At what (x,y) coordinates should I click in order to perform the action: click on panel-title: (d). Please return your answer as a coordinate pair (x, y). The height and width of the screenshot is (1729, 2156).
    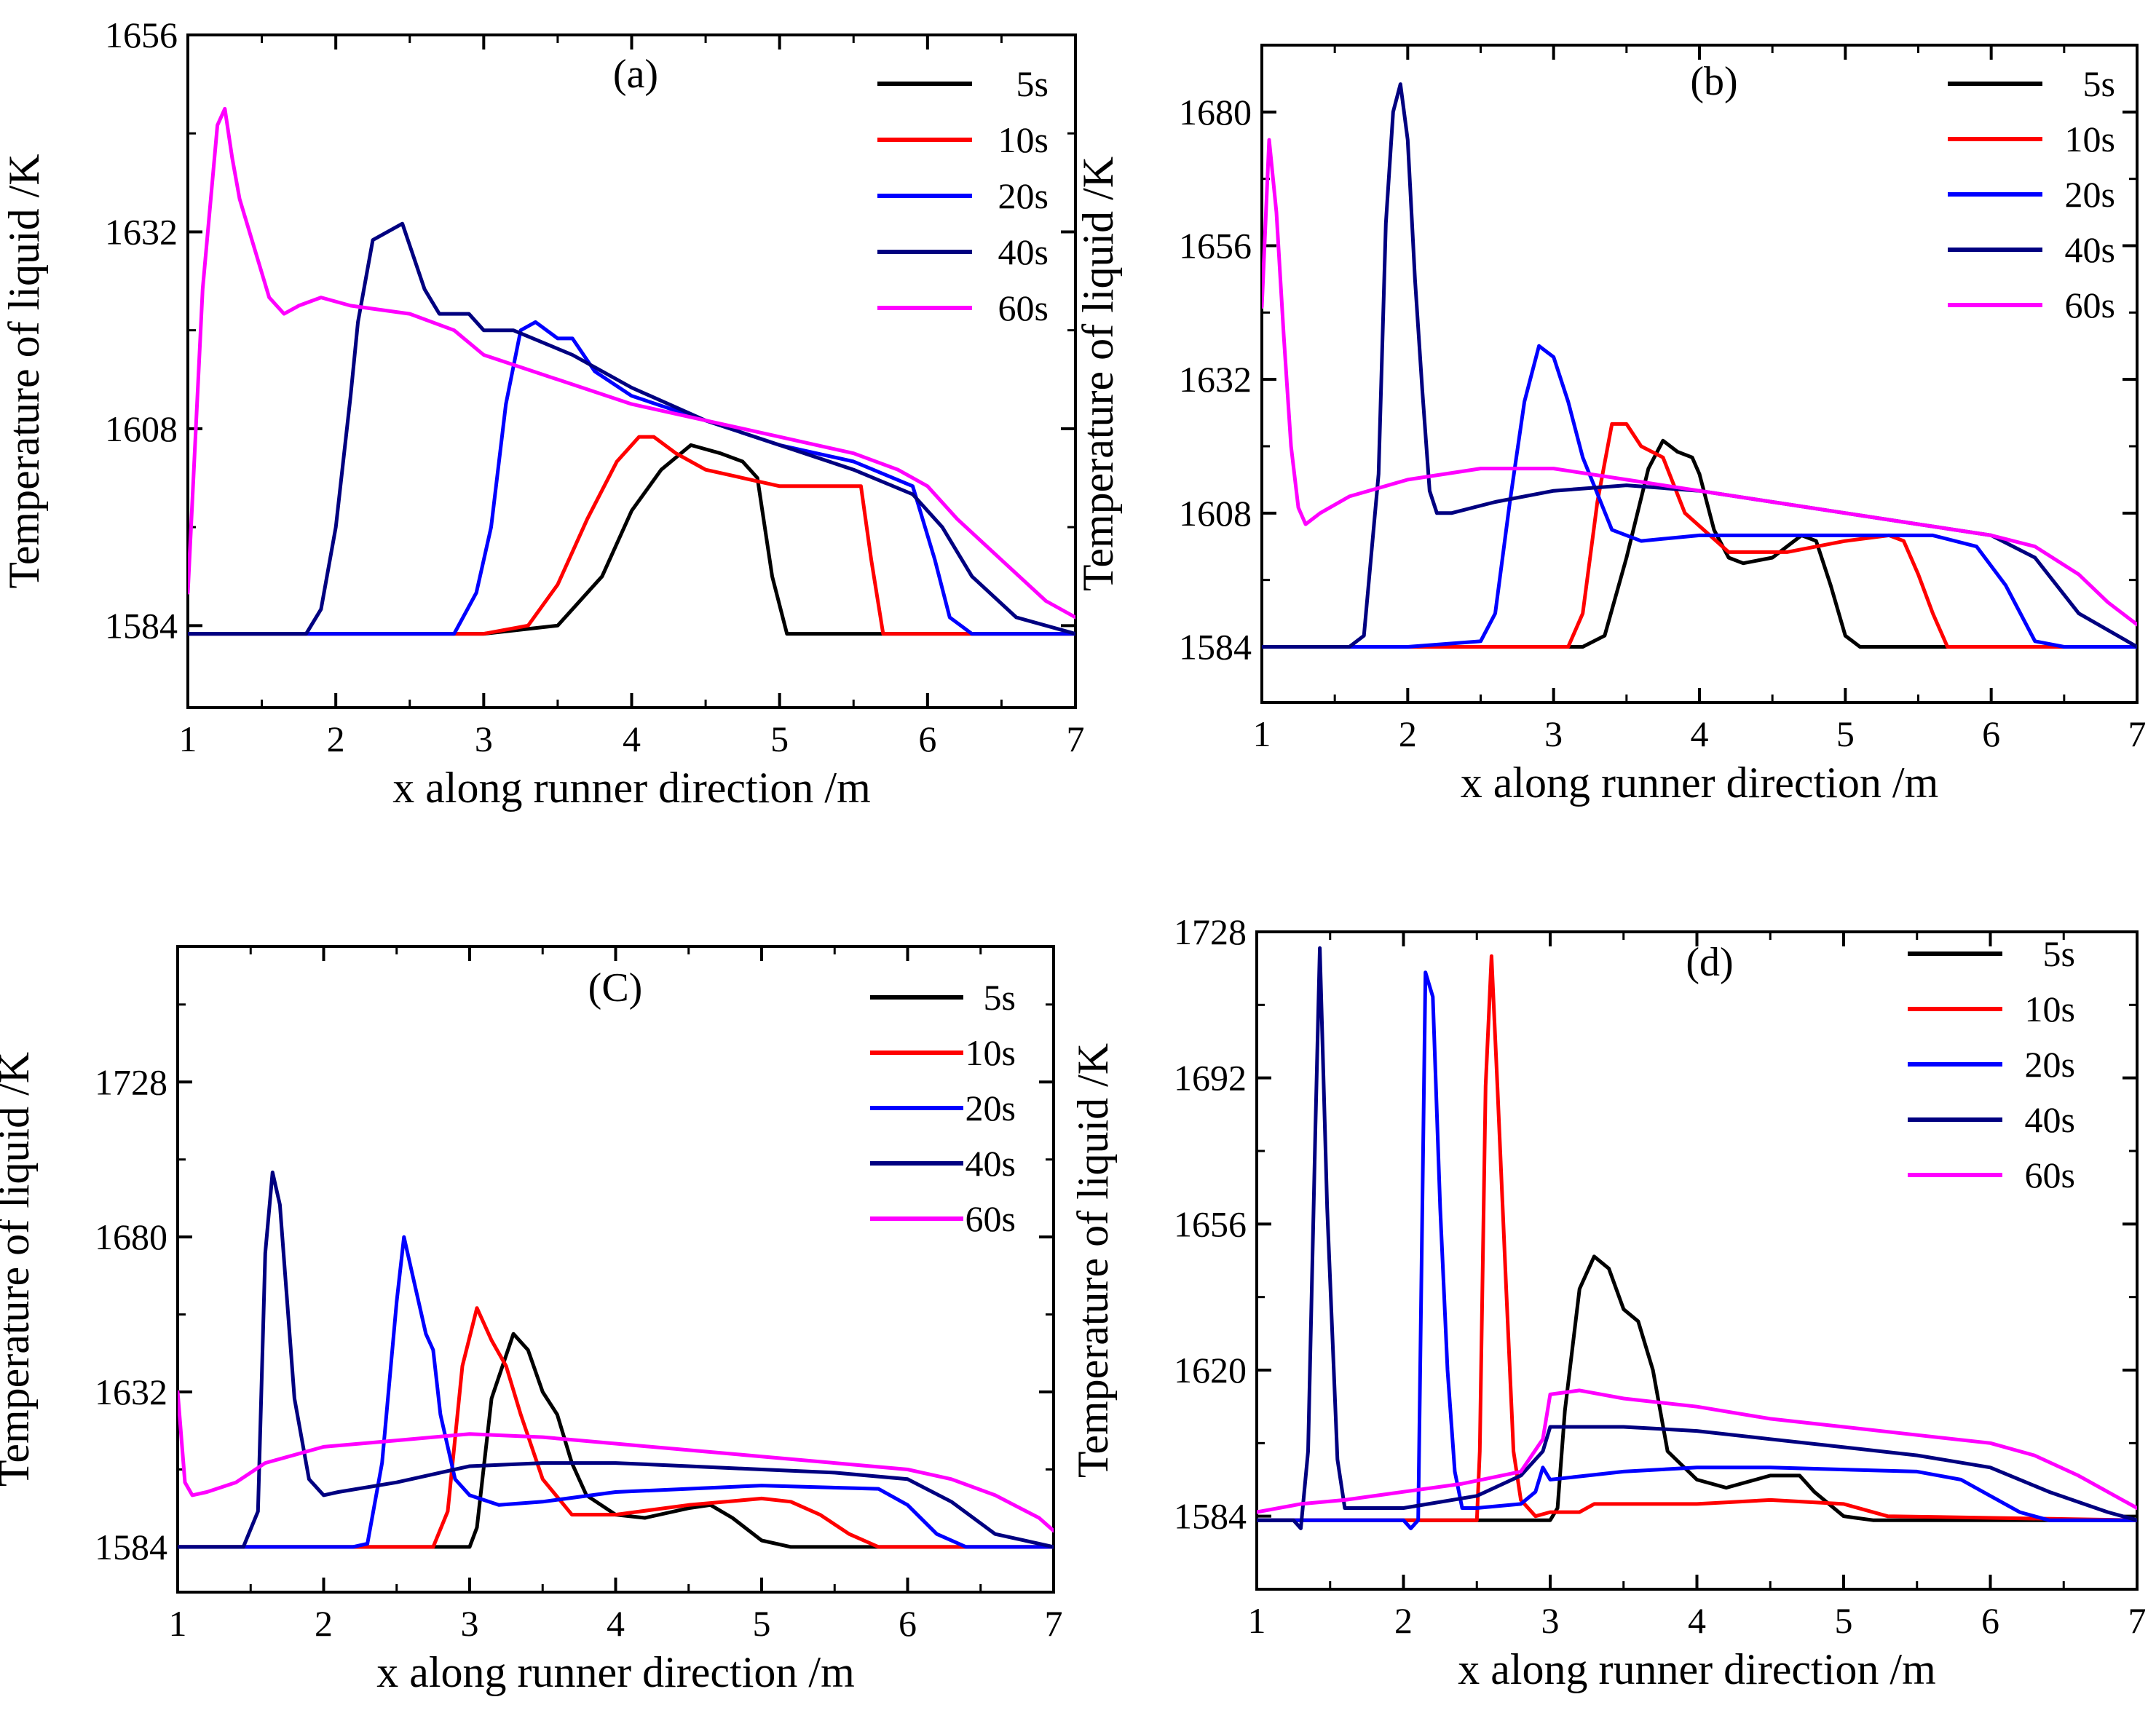
    Looking at the image, I should click on (1709, 962).